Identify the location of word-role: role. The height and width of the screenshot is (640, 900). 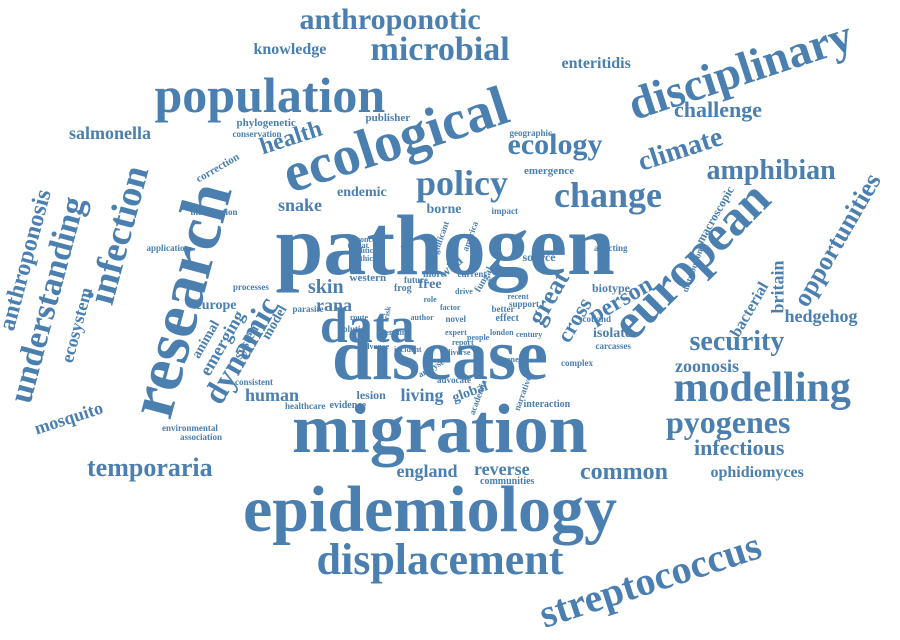
(430, 299).